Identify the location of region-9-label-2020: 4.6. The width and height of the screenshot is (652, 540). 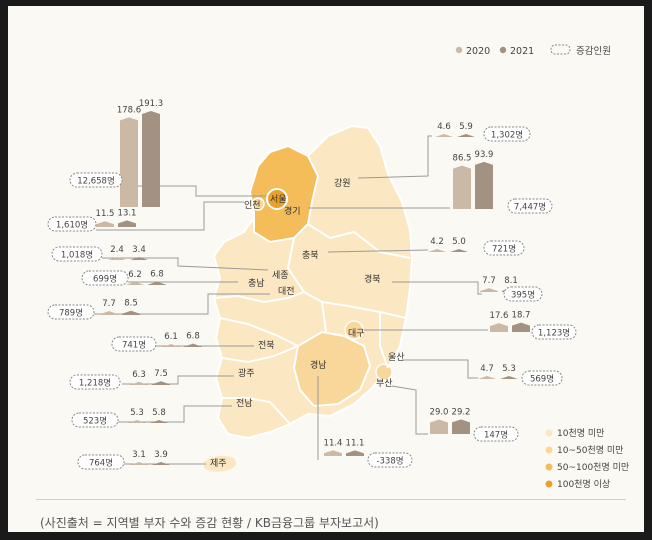
(444, 127).